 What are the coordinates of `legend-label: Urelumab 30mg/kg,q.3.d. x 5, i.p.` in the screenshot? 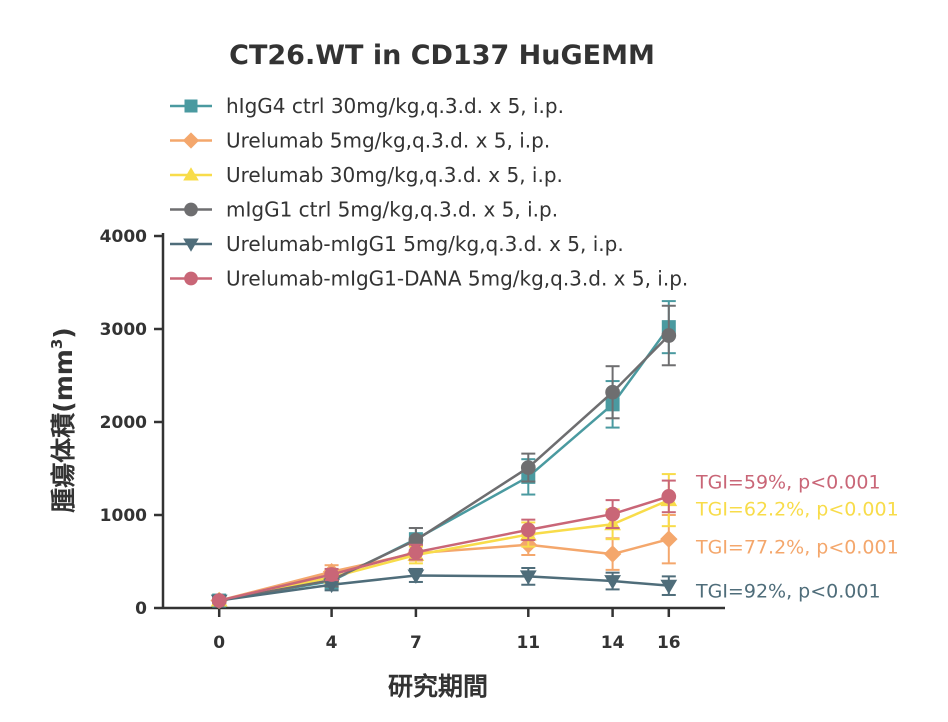 It's located at (394, 175).